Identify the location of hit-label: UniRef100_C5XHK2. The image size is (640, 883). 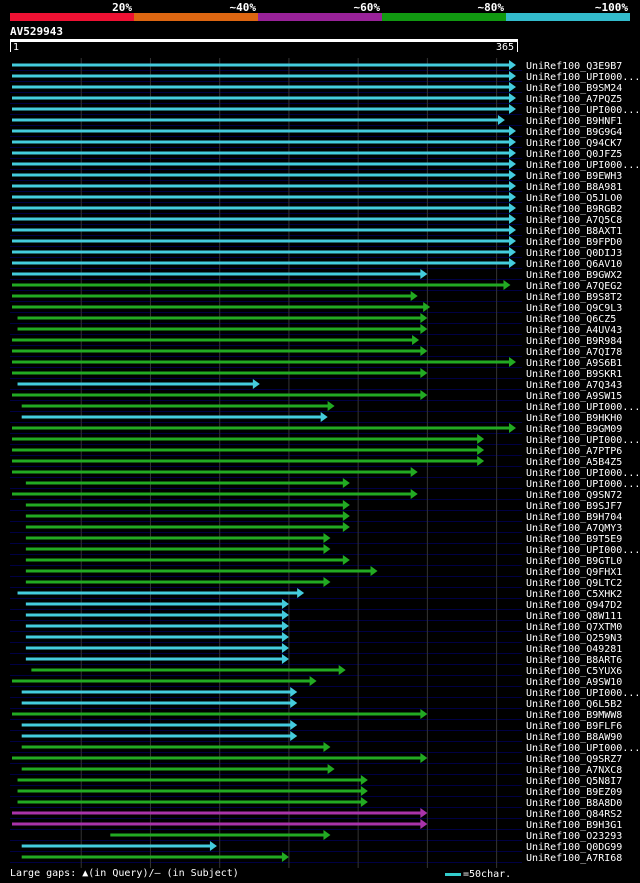
(574, 594).